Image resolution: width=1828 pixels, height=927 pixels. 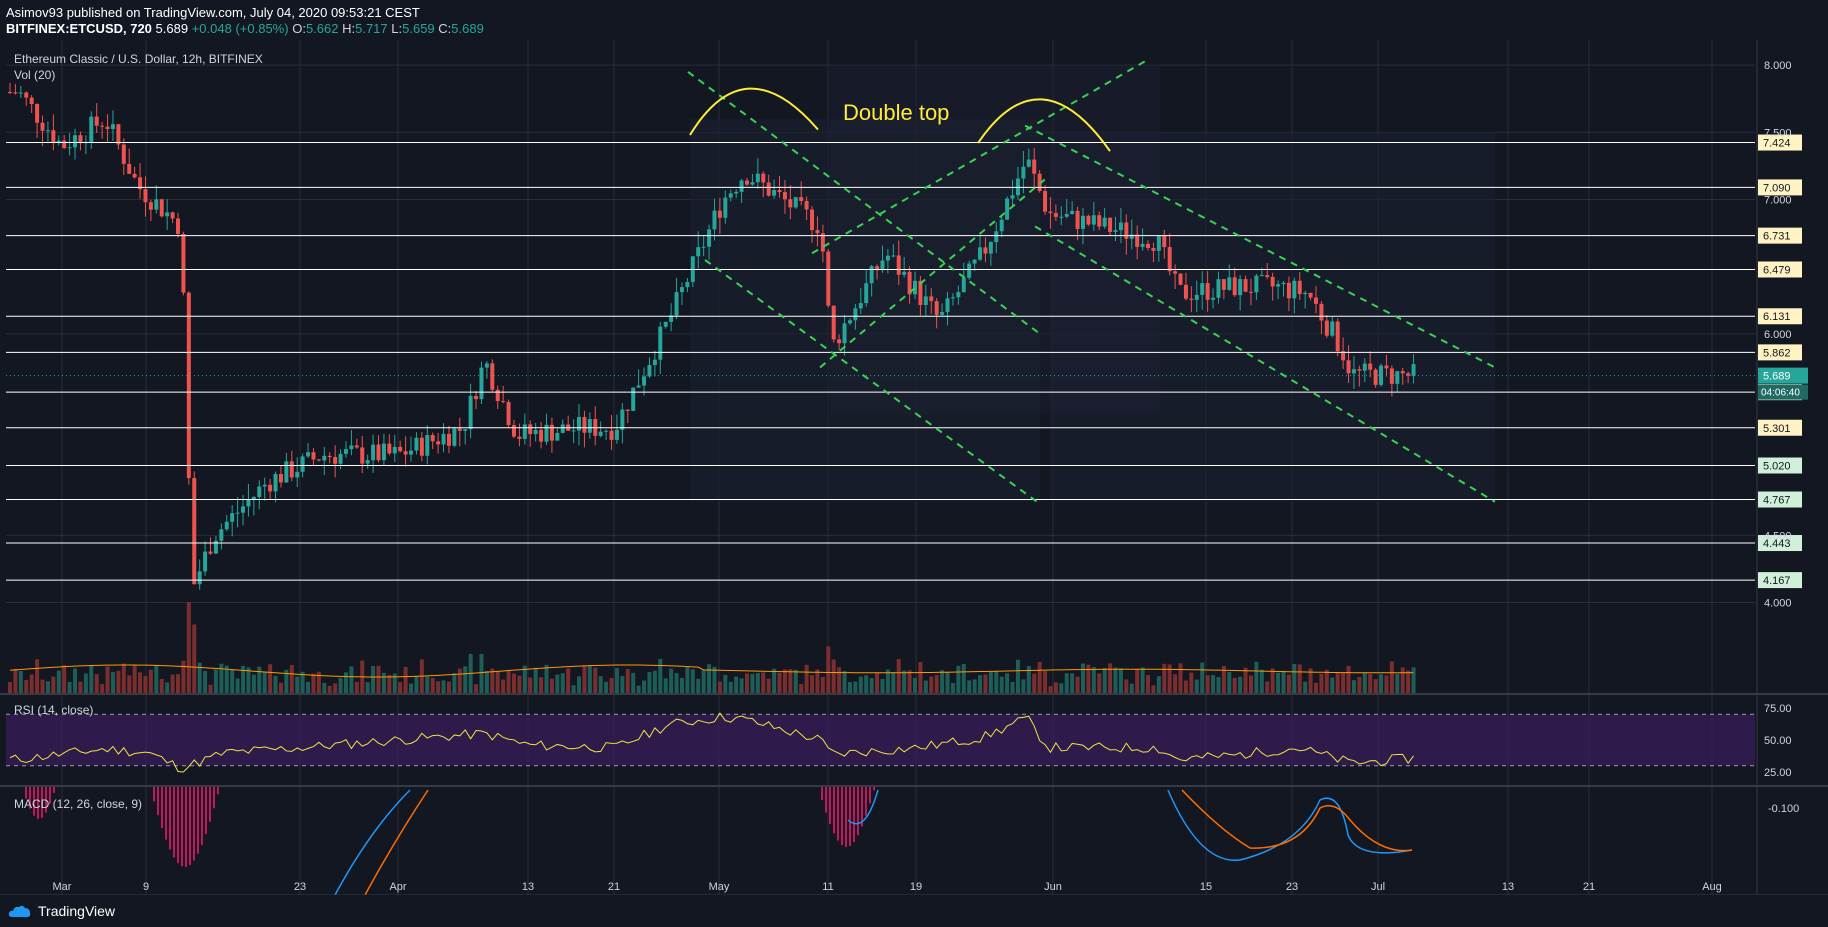 What do you see at coordinates (1777, 429) in the screenshot?
I see `level-tag-7: 5.301` at bounding box center [1777, 429].